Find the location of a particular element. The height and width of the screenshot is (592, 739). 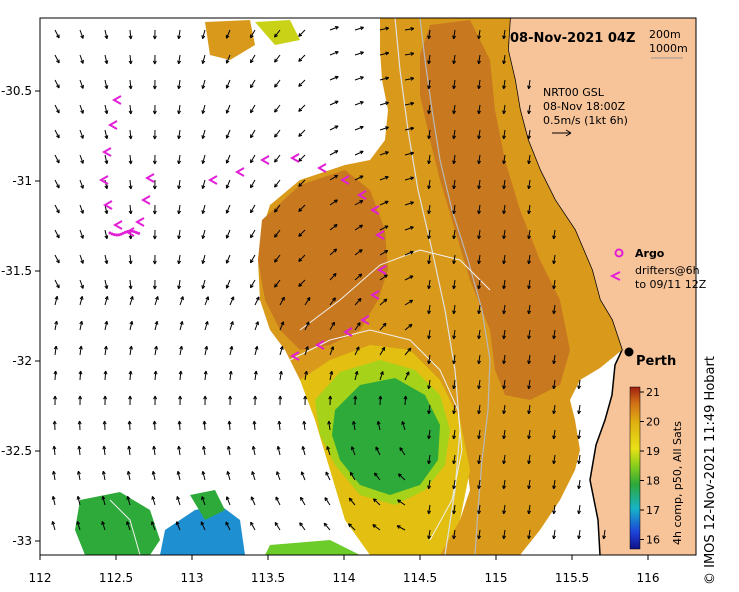

sst-cold-core is located at coordinates (386, 436).